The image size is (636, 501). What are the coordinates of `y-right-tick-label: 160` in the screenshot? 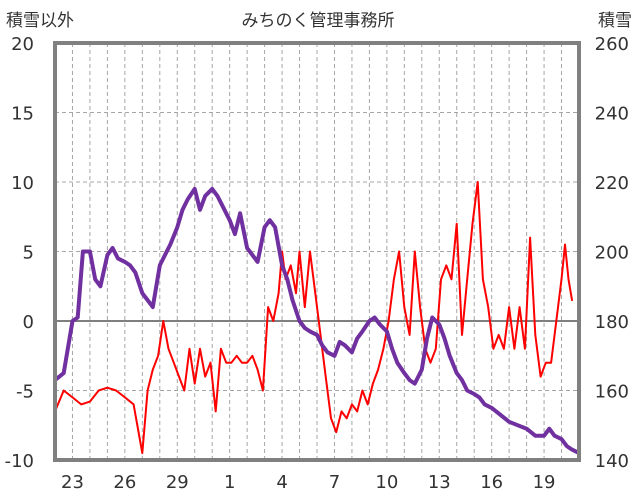 It's located at (612, 392).